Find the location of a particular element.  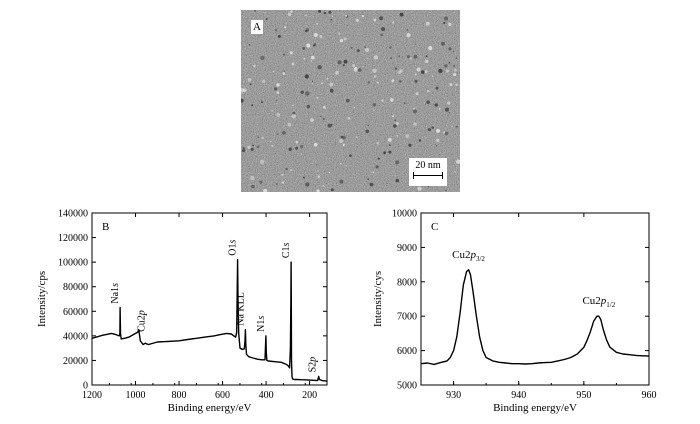

y-tick-label: 100000 is located at coordinates (73, 263).